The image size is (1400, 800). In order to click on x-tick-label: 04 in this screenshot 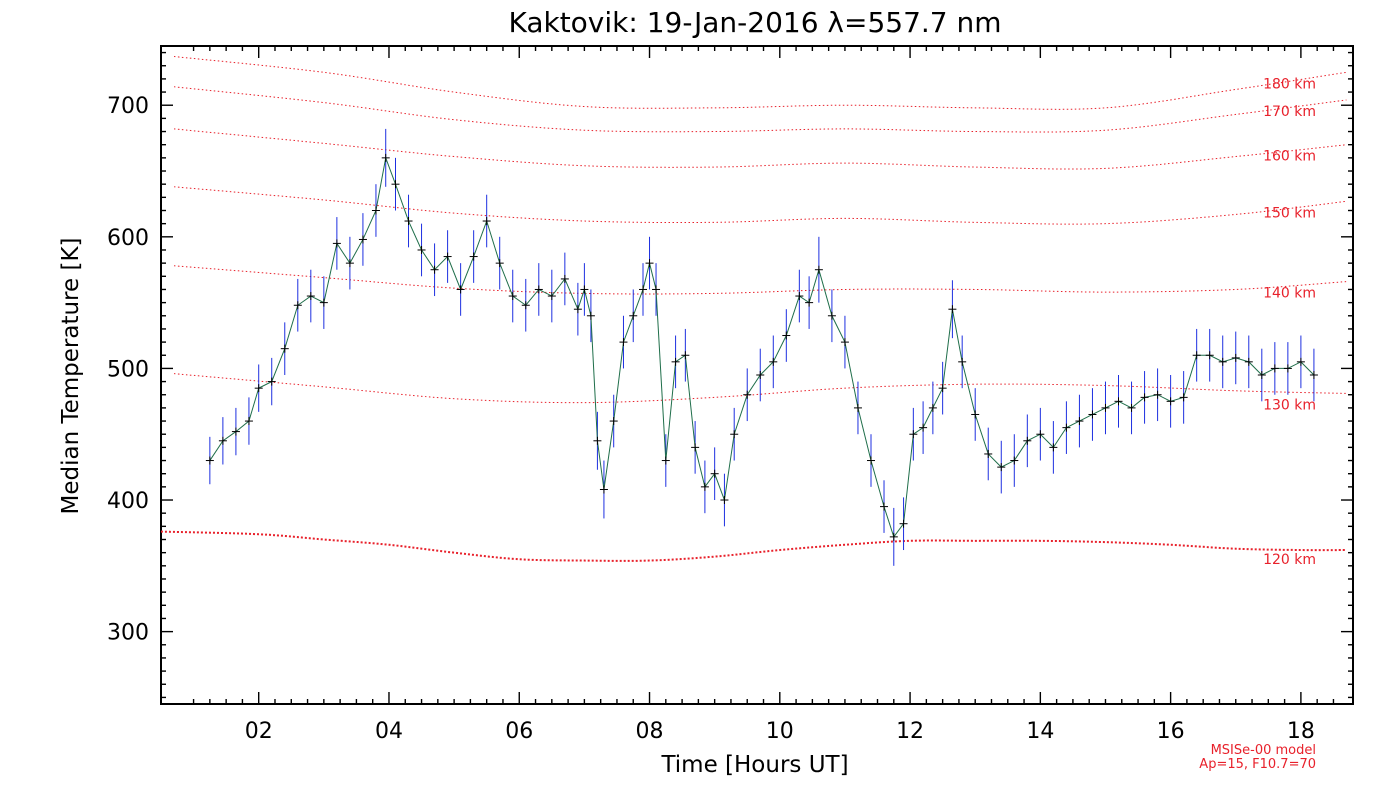, I will do `click(389, 731)`.